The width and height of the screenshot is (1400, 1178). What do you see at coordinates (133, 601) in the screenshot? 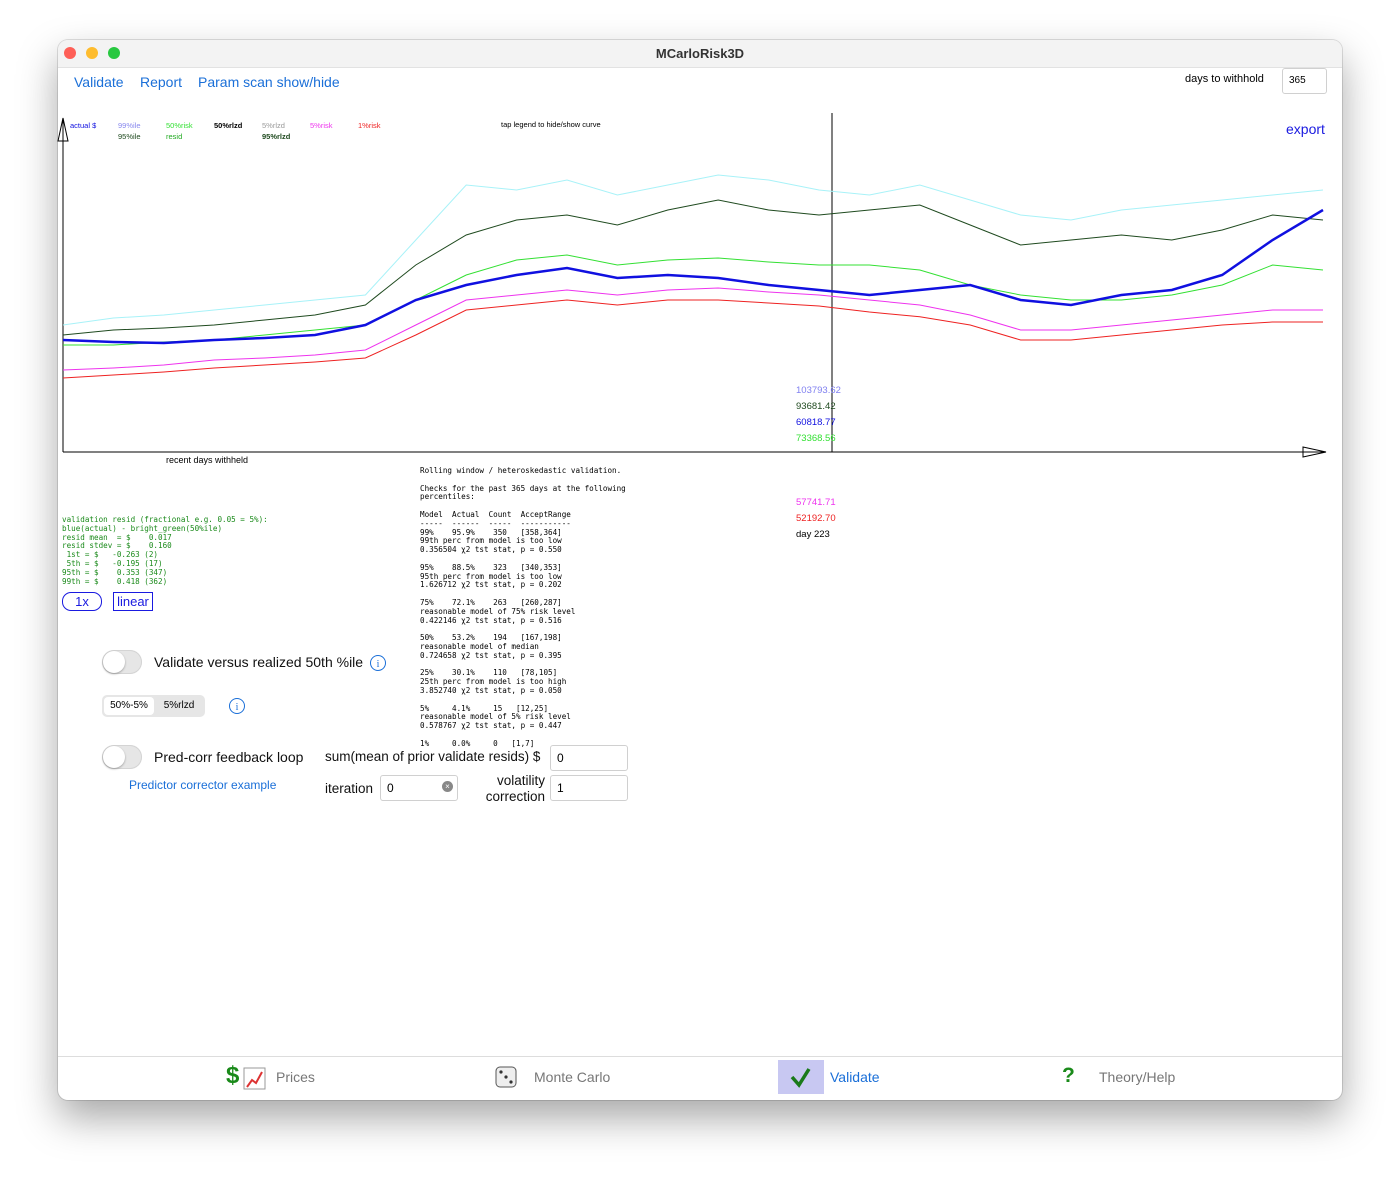
I see `scale-button: linear` at bounding box center [133, 601].